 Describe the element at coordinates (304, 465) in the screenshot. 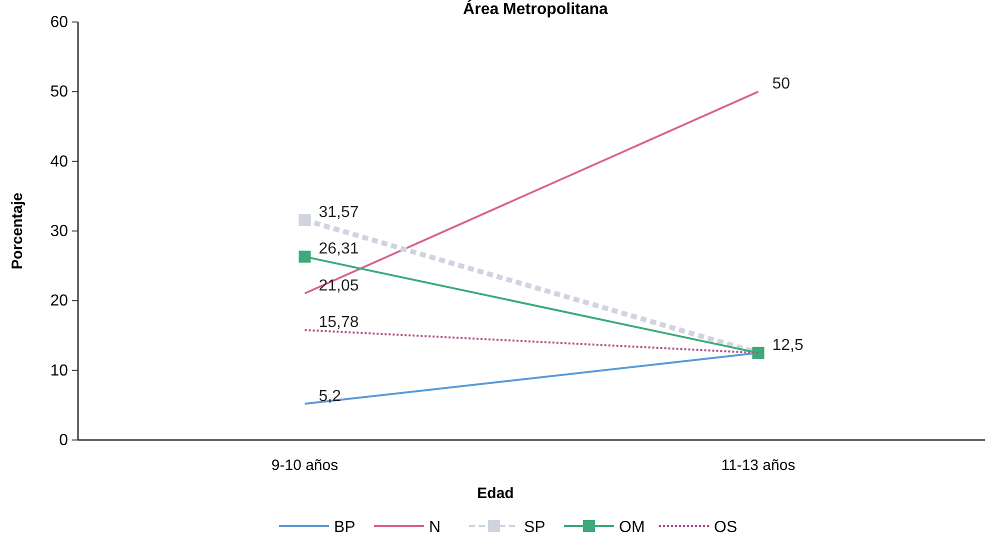

I see `x-tick-label: 9-10 años` at that location.